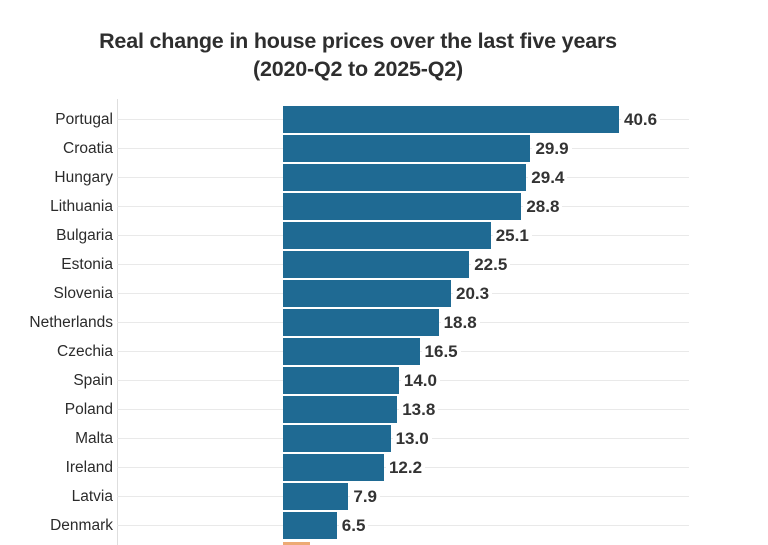 This screenshot has width=768, height=545. What do you see at coordinates (84, 119) in the screenshot?
I see `y-axis-label-portugal: Portugal` at bounding box center [84, 119].